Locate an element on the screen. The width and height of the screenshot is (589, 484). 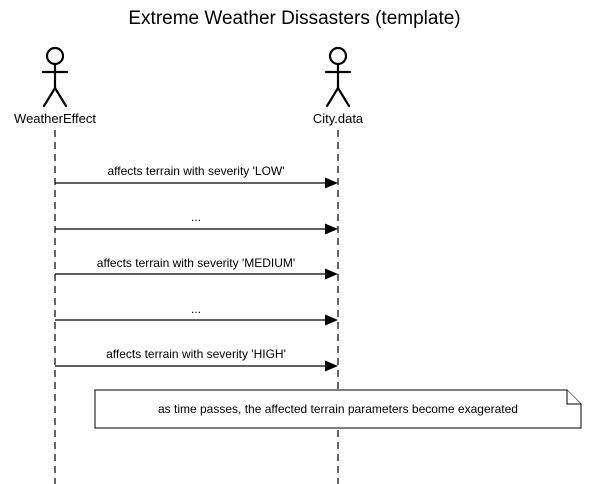
message-label: affects terrain with severity 'HIGH' is located at coordinates (196, 354).